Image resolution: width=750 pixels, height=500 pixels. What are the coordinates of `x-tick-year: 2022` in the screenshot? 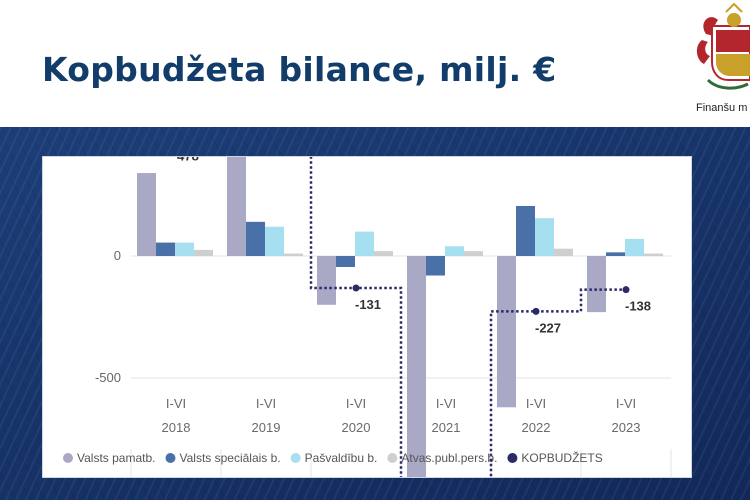 It's located at (536, 427).